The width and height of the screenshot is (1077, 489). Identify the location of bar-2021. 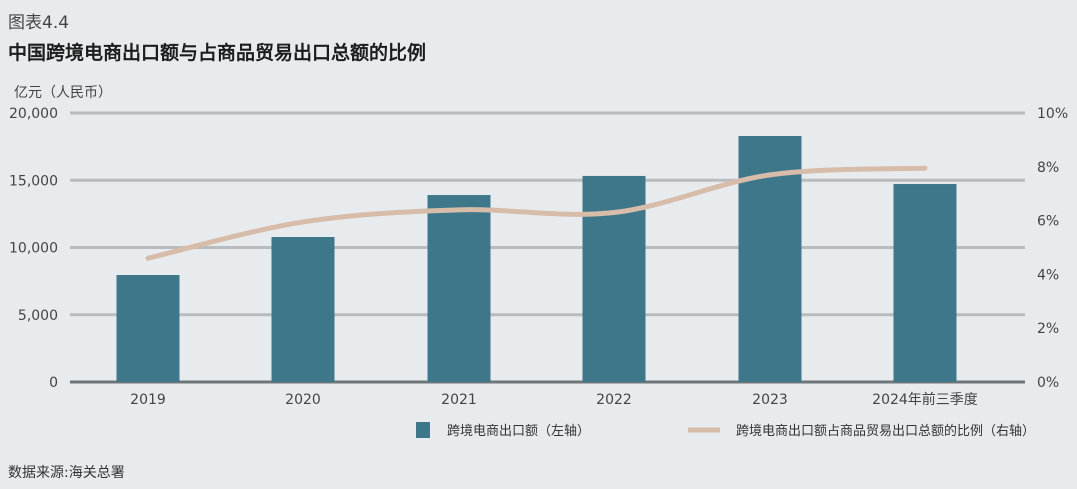
(459, 288).